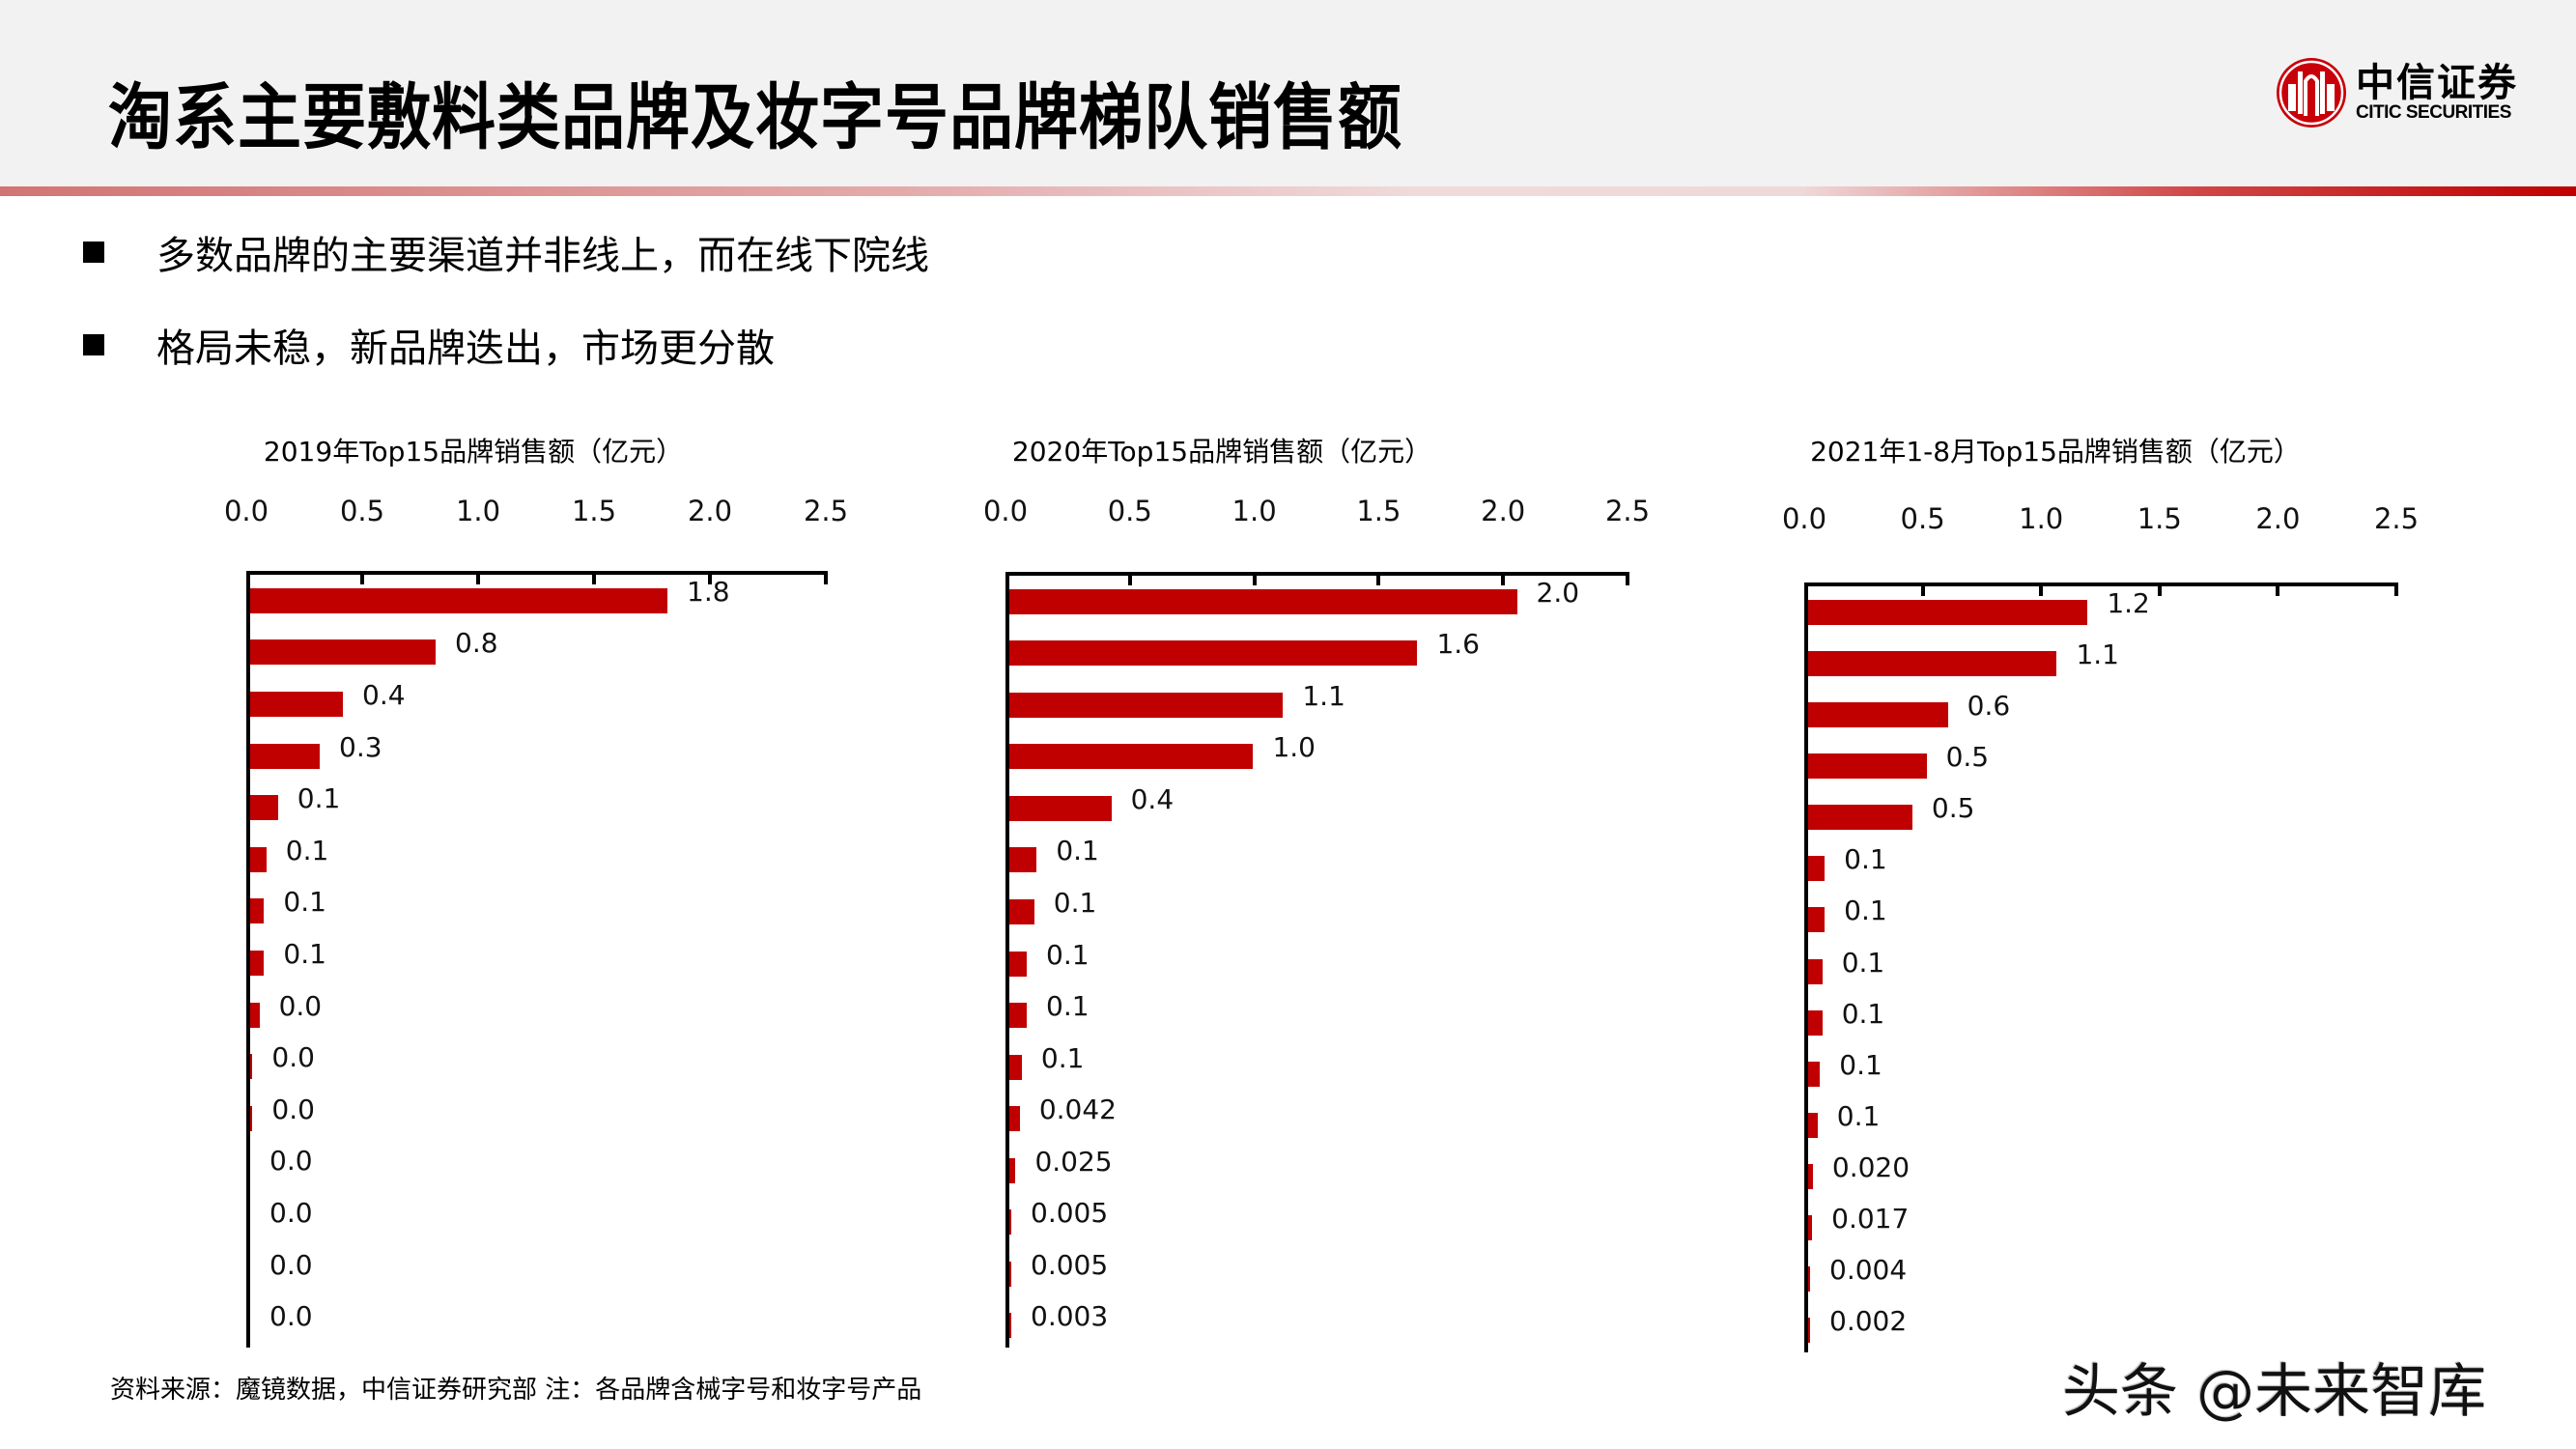  What do you see at coordinates (1558, 592) in the screenshot?
I see `bar-value-label: 2.0` at bounding box center [1558, 592].